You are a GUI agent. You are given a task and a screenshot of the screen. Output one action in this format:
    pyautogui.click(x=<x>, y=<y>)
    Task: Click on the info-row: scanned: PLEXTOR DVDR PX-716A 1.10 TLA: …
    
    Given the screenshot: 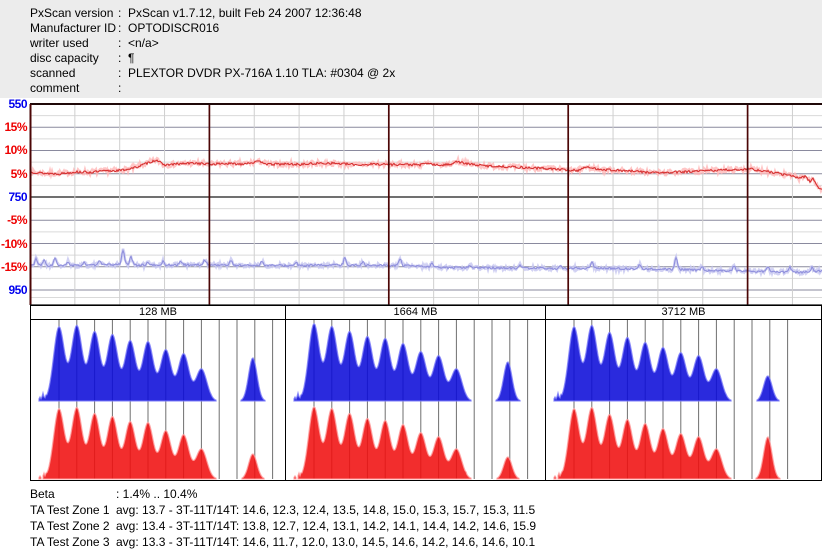 What is the action you would take?
    pyautogui.click(x=426, y=73)
    